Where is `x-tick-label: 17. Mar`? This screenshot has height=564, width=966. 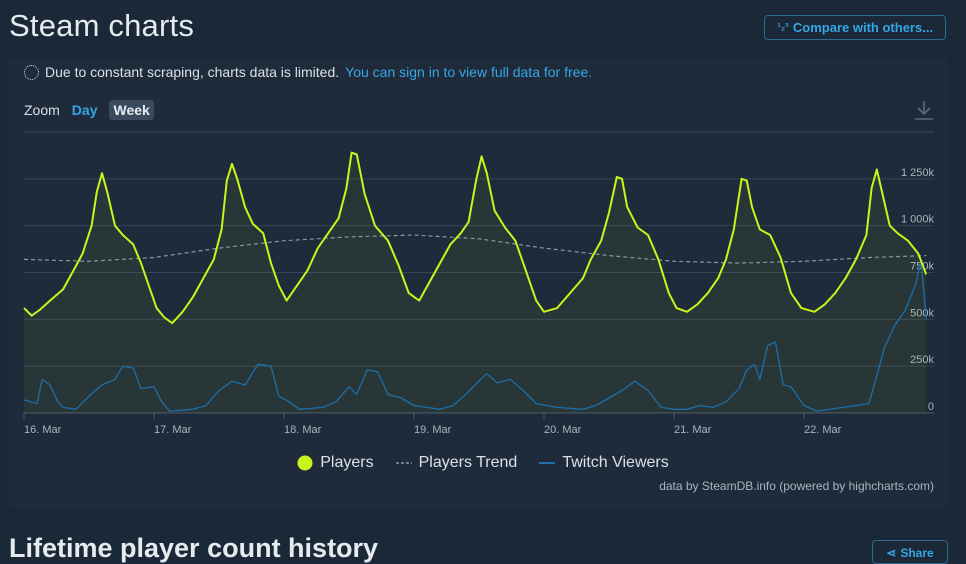
x-tick-label: 17. Mar is located at coordinates (173, 430).